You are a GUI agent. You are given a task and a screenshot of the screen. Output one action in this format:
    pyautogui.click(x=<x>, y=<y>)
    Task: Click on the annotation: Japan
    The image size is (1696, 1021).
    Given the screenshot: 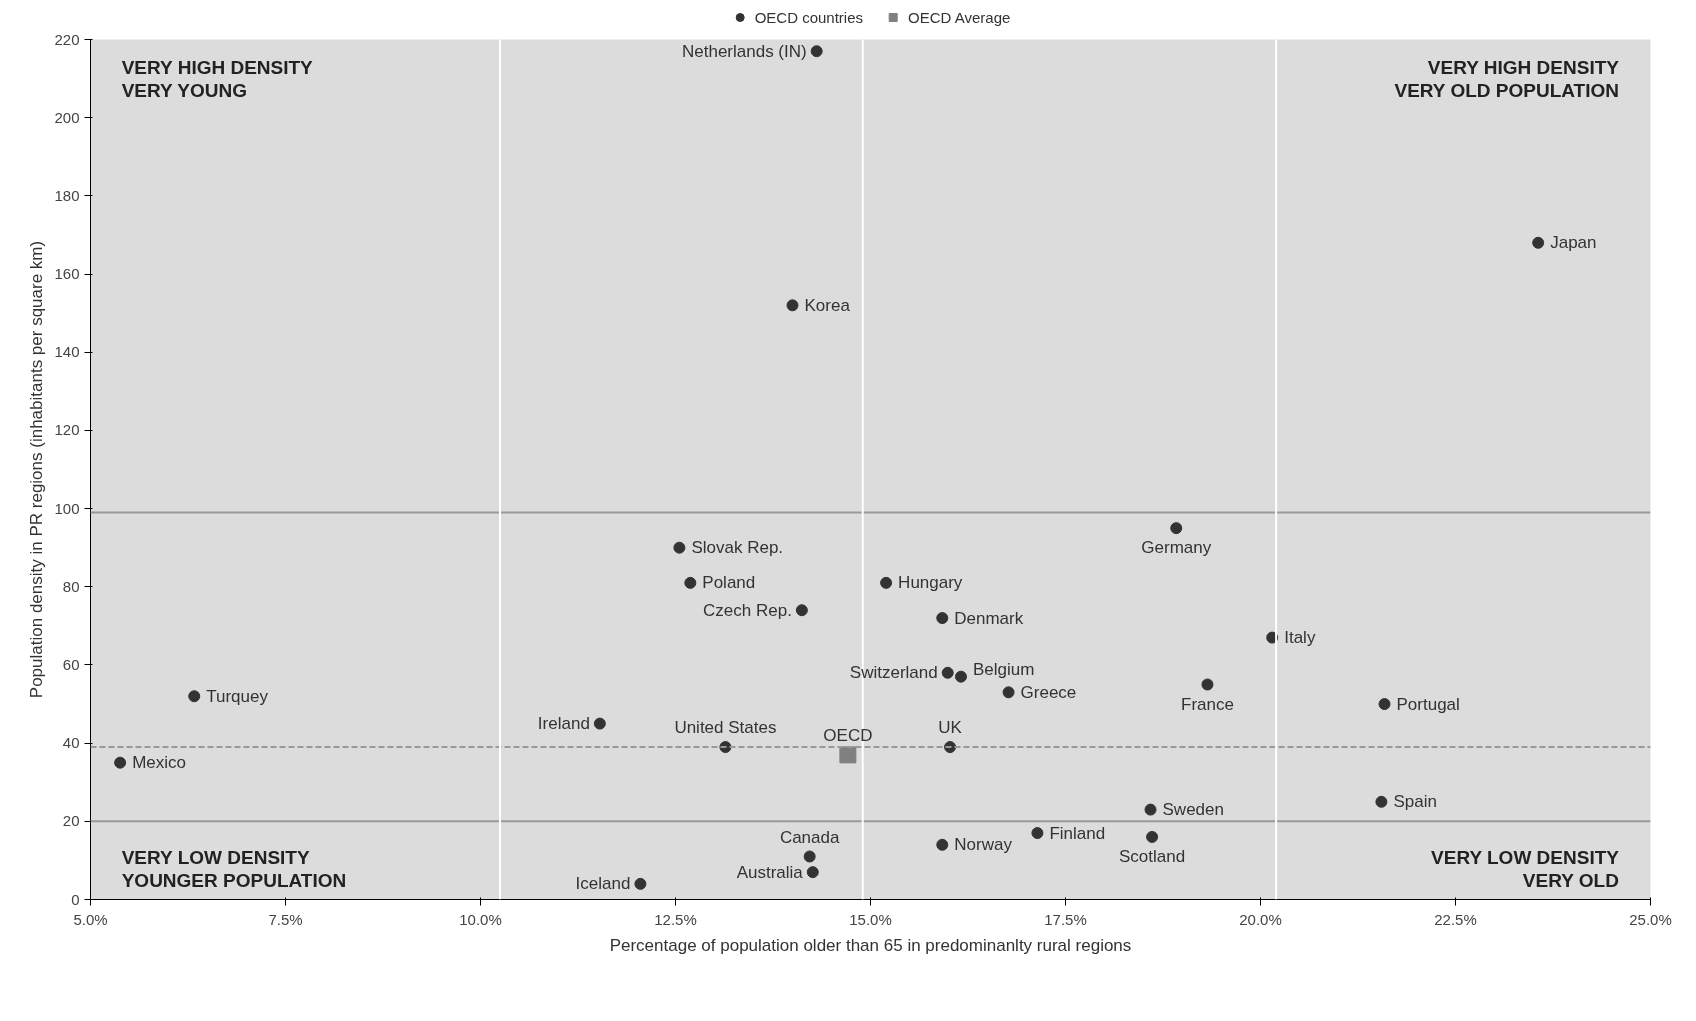 What is the action you would take?
    pyautogui.click(x=1573, y=243)
    